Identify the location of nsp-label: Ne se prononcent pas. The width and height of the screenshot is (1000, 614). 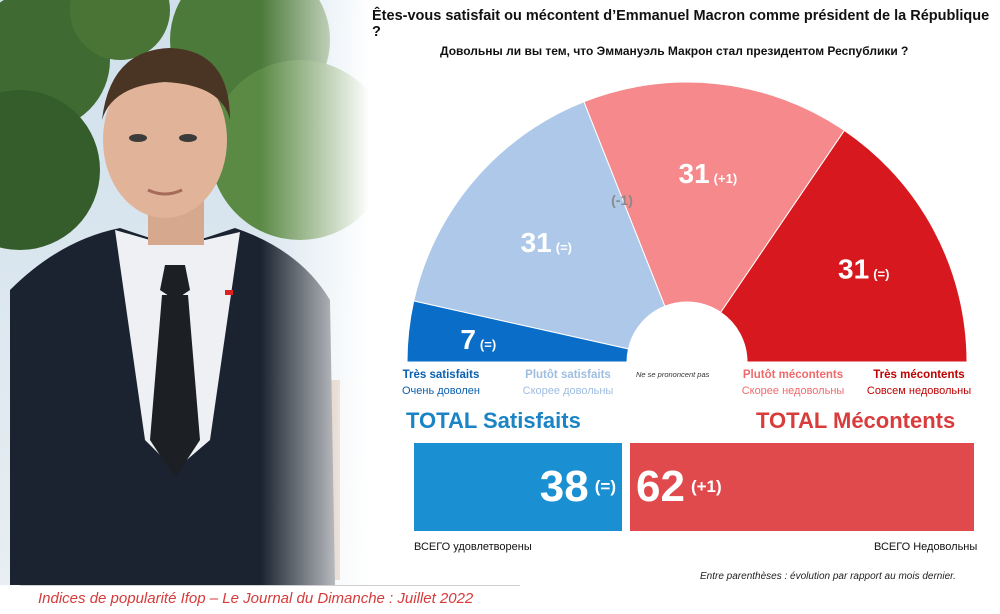
(673, 374).